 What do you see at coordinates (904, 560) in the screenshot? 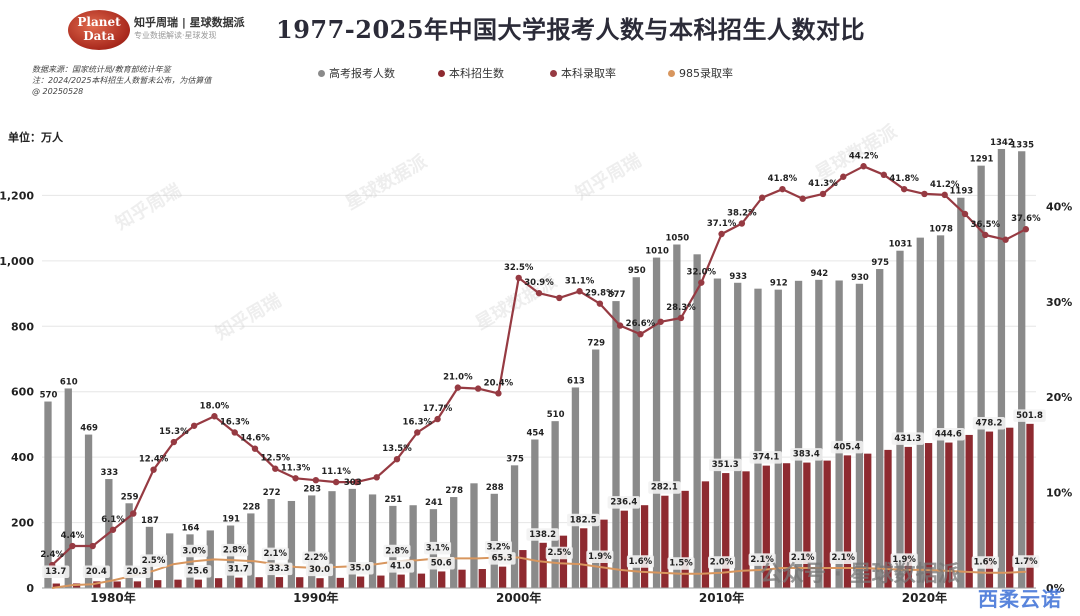
I see `985-rate-label: 1.9%` at bounding box center [904, 560].